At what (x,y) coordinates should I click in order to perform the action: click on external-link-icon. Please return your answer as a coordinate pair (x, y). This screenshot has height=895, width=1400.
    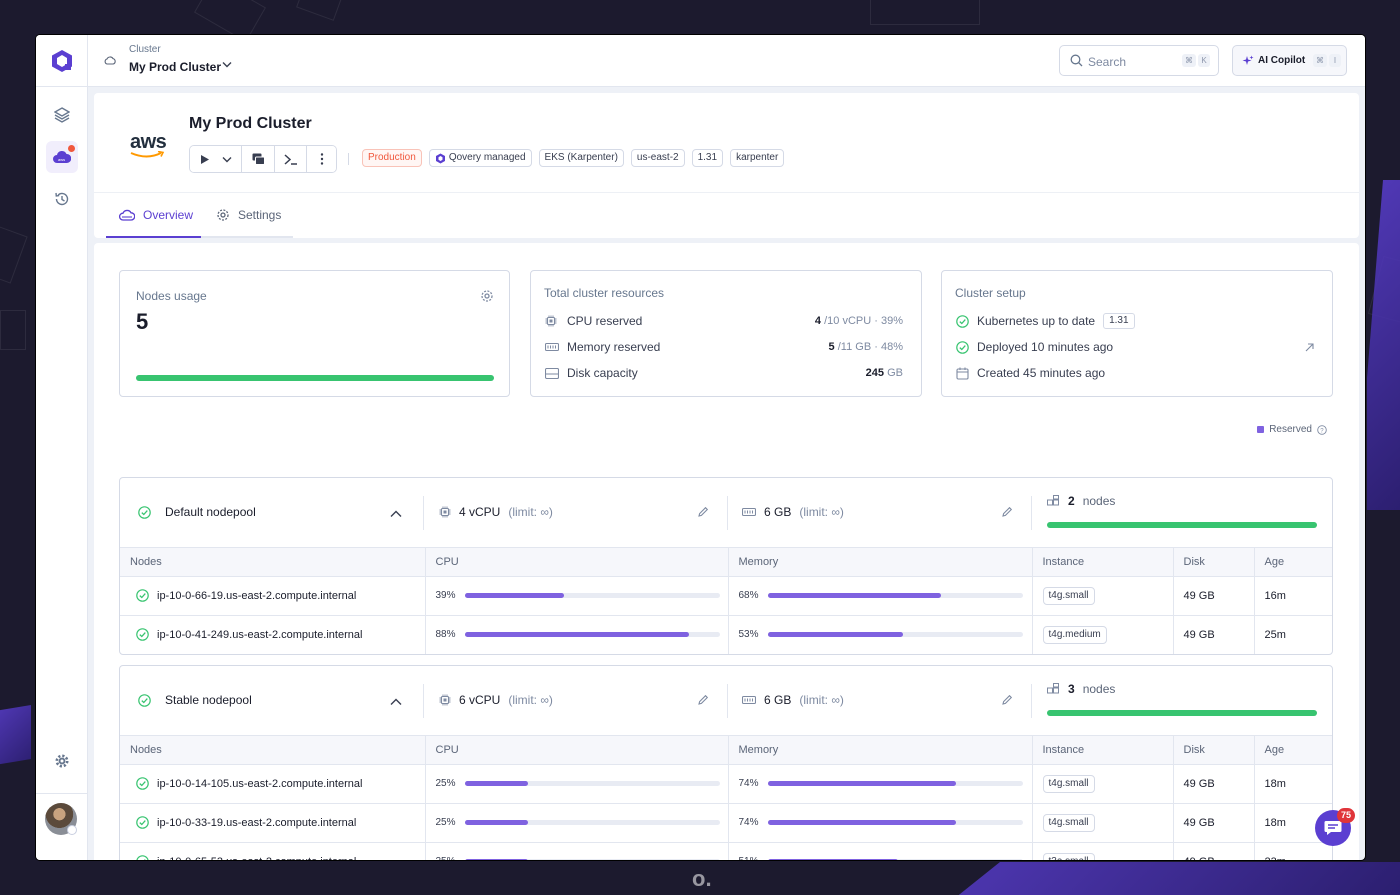
    Looking at the image, I should click on (1309, 347).